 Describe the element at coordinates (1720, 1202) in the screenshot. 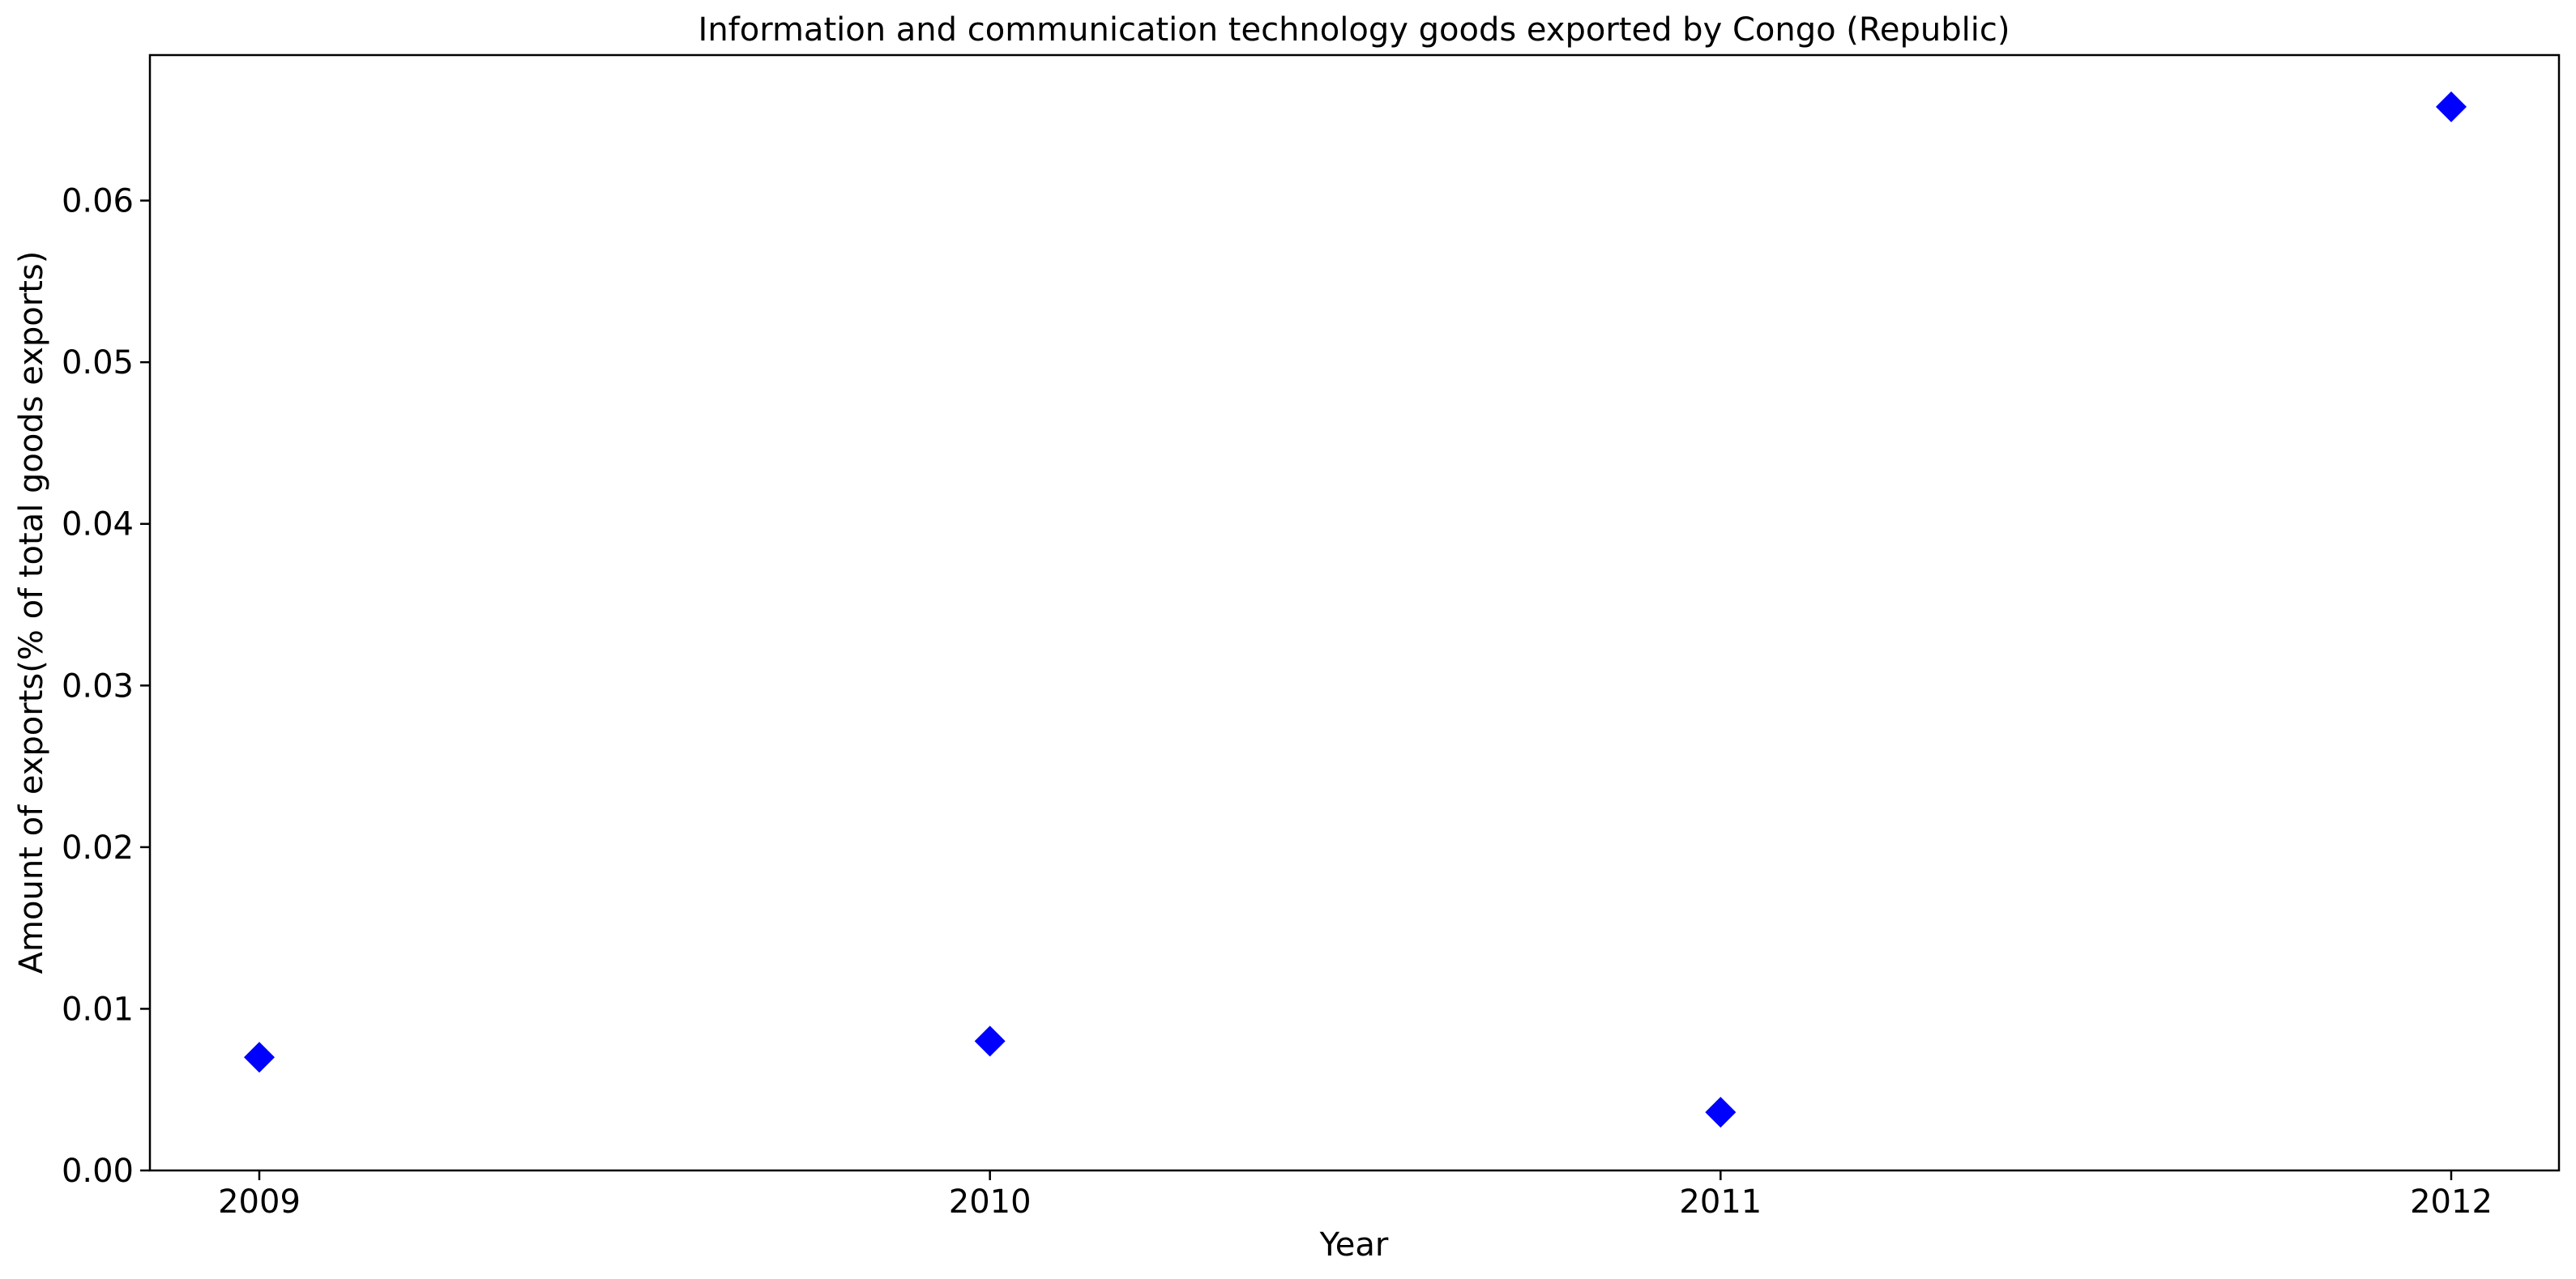

I see `x-tick-label: 2011` at that location.